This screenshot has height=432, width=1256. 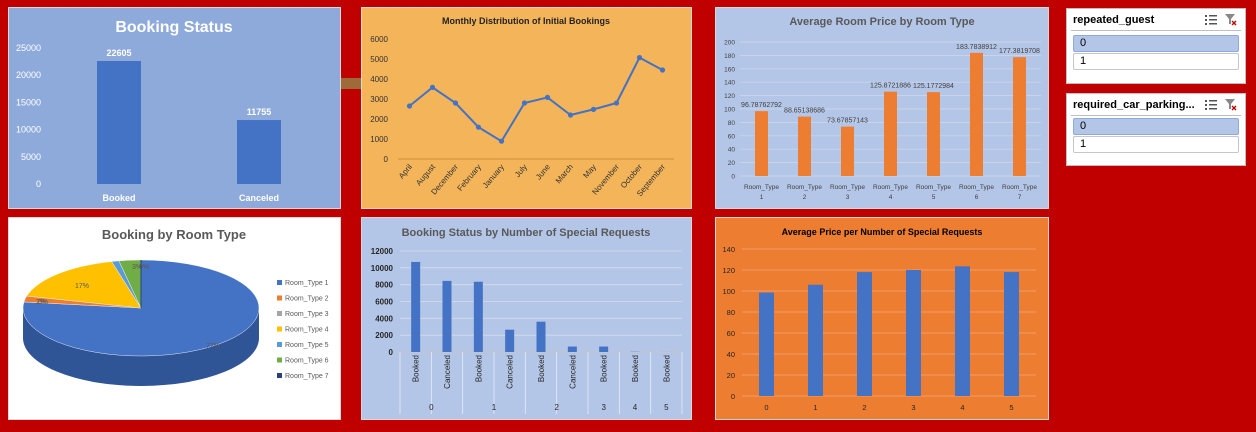 I want to click on y-tick-label: 200, so click(x=729, y=43).